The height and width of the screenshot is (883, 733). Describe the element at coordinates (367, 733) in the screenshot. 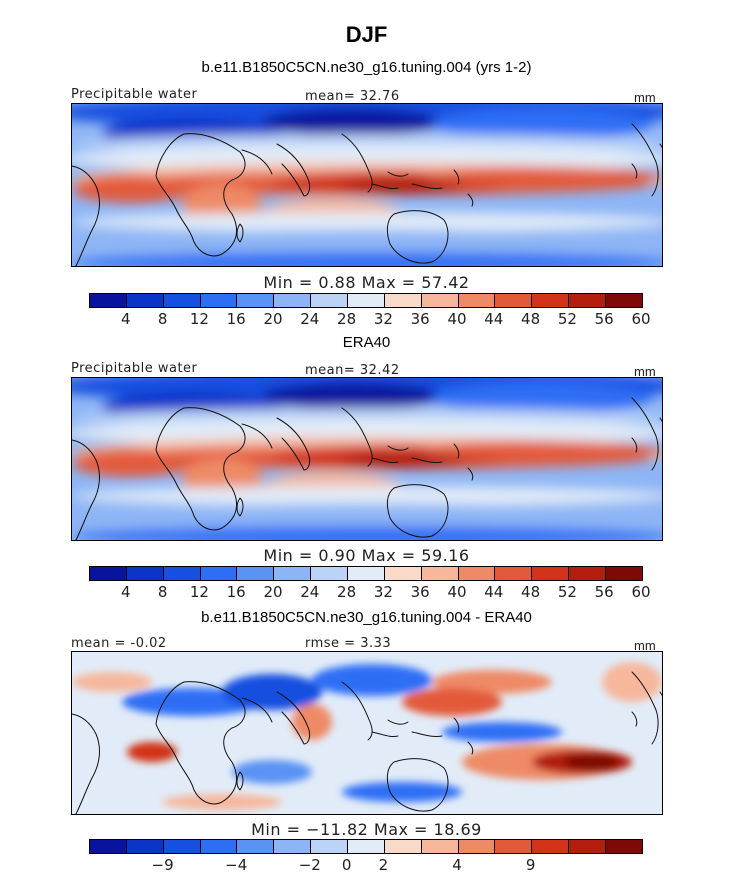

I see `panel-3-field-svg` at that location.